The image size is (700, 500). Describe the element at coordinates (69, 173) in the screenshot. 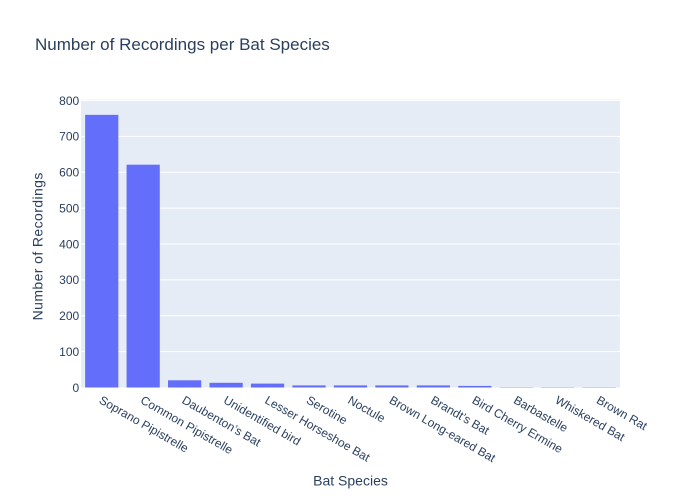

I see `svg-text: 600` at that location.